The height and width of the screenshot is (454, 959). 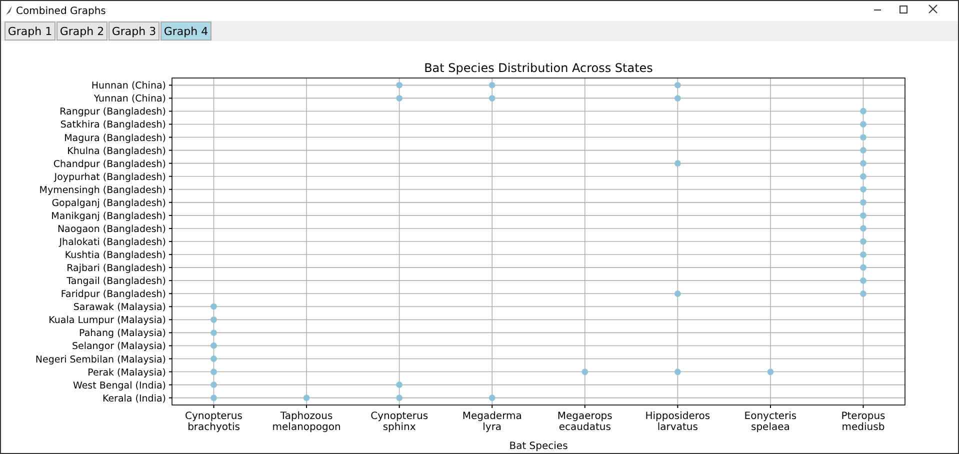 What do you see at coordinates (102, 190) in the screenshot?
I see `category-label: Mymensingh (Bangladesh)` at bounding box center [102, 190].